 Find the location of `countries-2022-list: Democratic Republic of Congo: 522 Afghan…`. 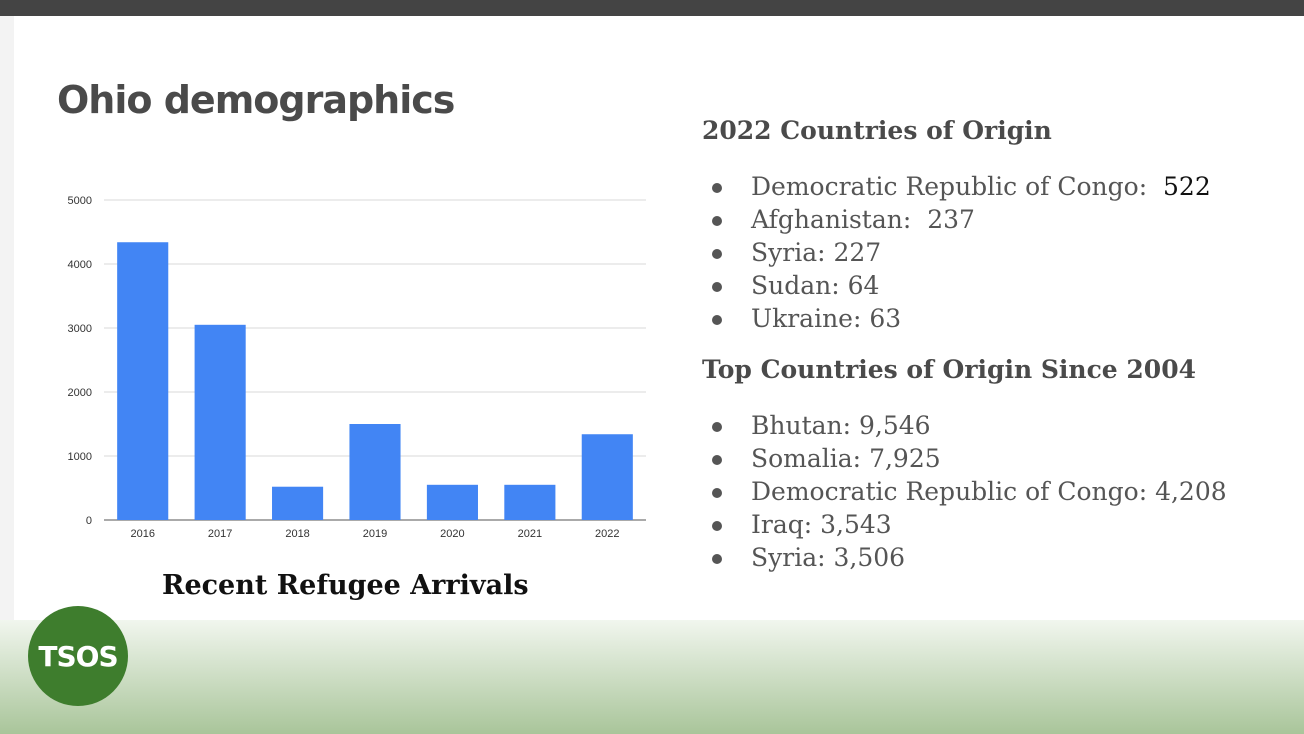

countries-2022-list: Democratic Republic of Congo: 522 Afghan… is located at coordinates (960, 252).